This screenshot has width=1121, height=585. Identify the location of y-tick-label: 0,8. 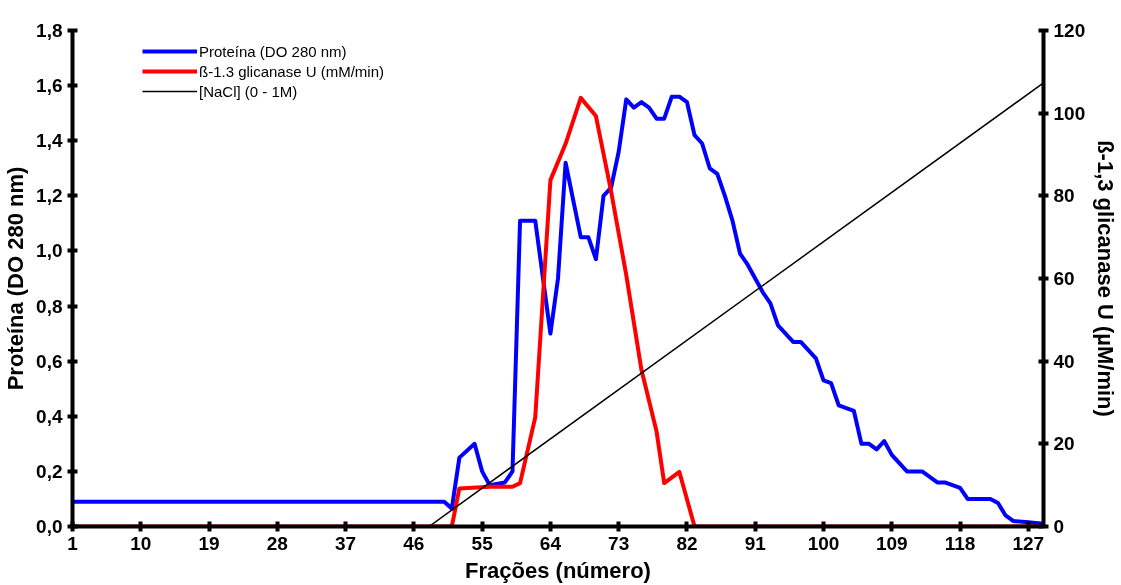
(49, 306).